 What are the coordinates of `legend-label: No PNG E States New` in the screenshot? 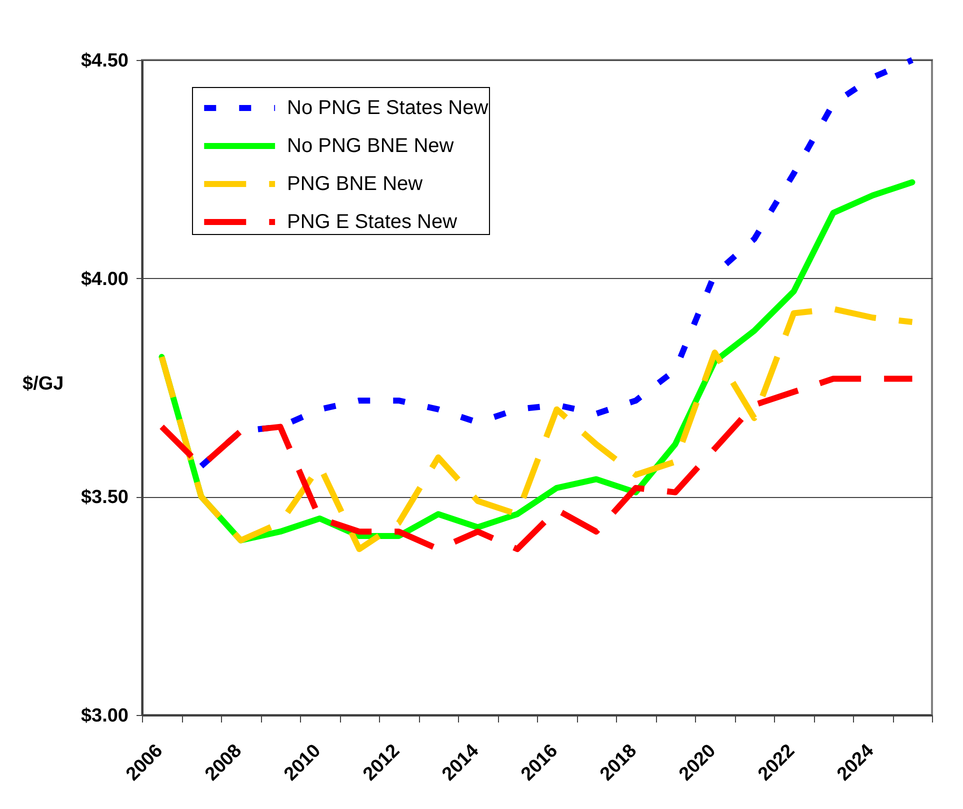 It's located at (388, 108).